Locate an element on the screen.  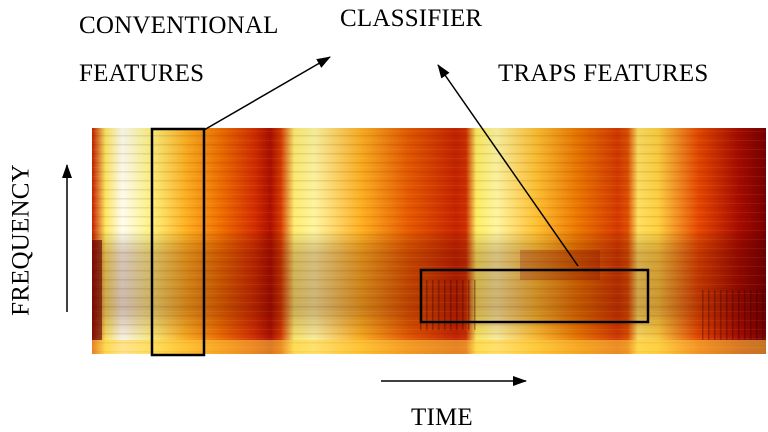
conventional-features-box is located at coordinates (178, 242).